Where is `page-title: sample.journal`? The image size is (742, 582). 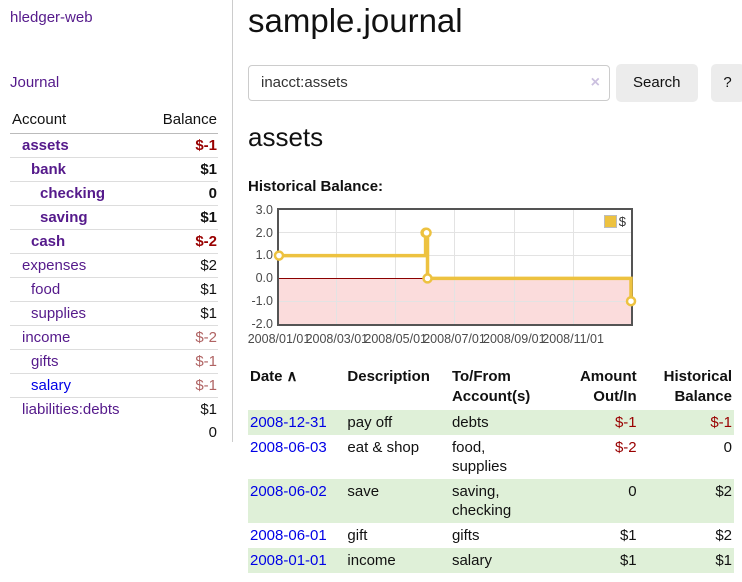
page-title: sample.journal is located at coordinates (355, 20).